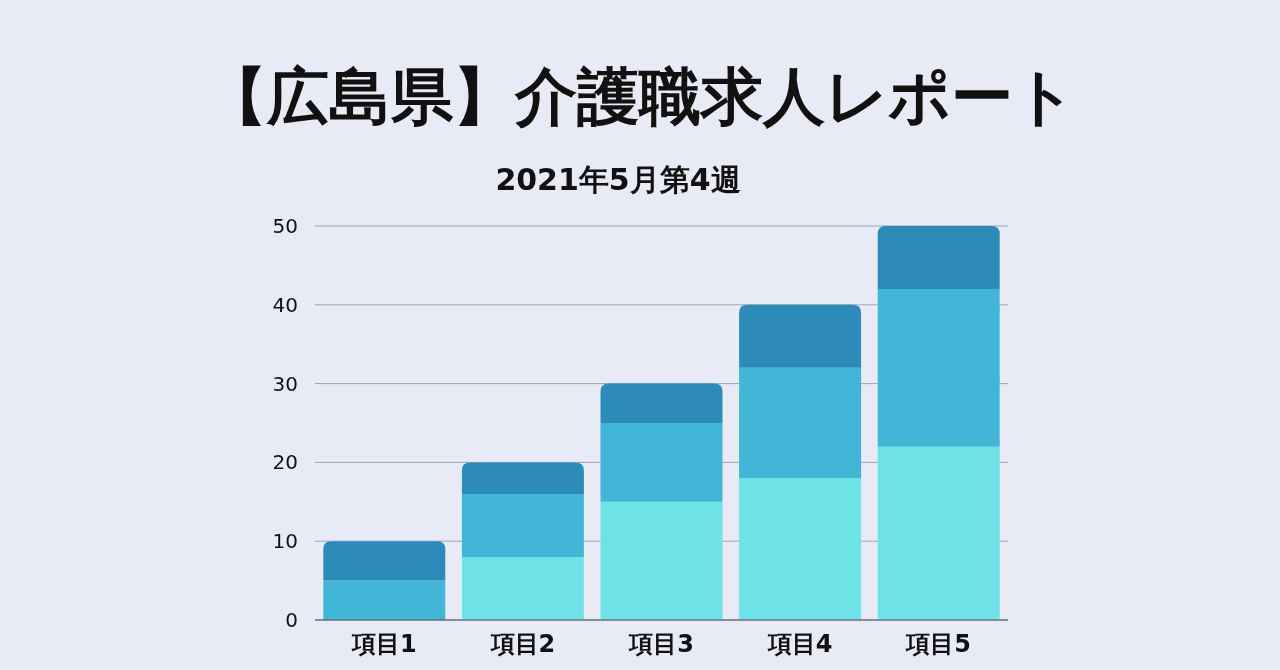  What do you see at coordinates (640, 96) in the screenshot?
I see `chart-title: 【広島県】介護職求人レポート` at bounding box center [640, 96].